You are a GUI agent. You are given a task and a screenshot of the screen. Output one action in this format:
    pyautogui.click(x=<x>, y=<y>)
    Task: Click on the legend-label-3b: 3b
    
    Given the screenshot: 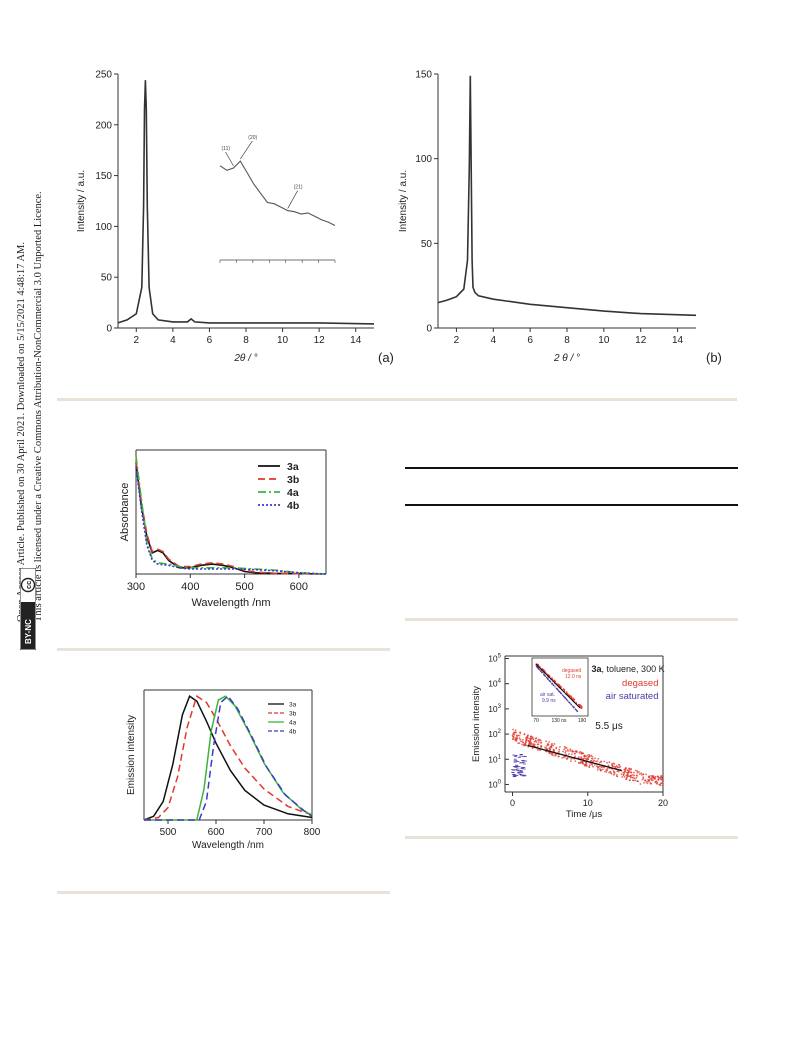 What is the action you would take?
    pyautogui.click(x=293, y=480)
    